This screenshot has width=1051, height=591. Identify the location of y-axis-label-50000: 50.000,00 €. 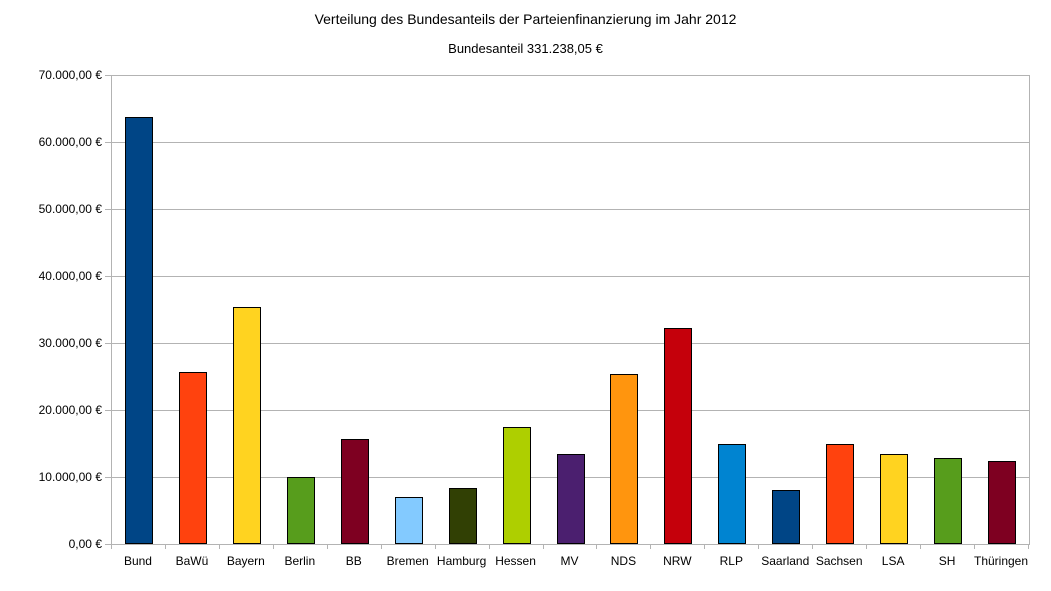
(70, 209).